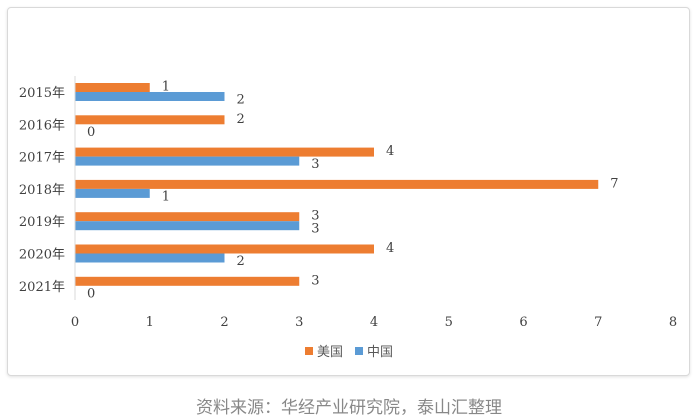 This screenshot has width=698, height=418. What do you see at coordinates (42, 93) in the screenshot?
I see `category-label: 2015年` at bounding box center [42, 93].